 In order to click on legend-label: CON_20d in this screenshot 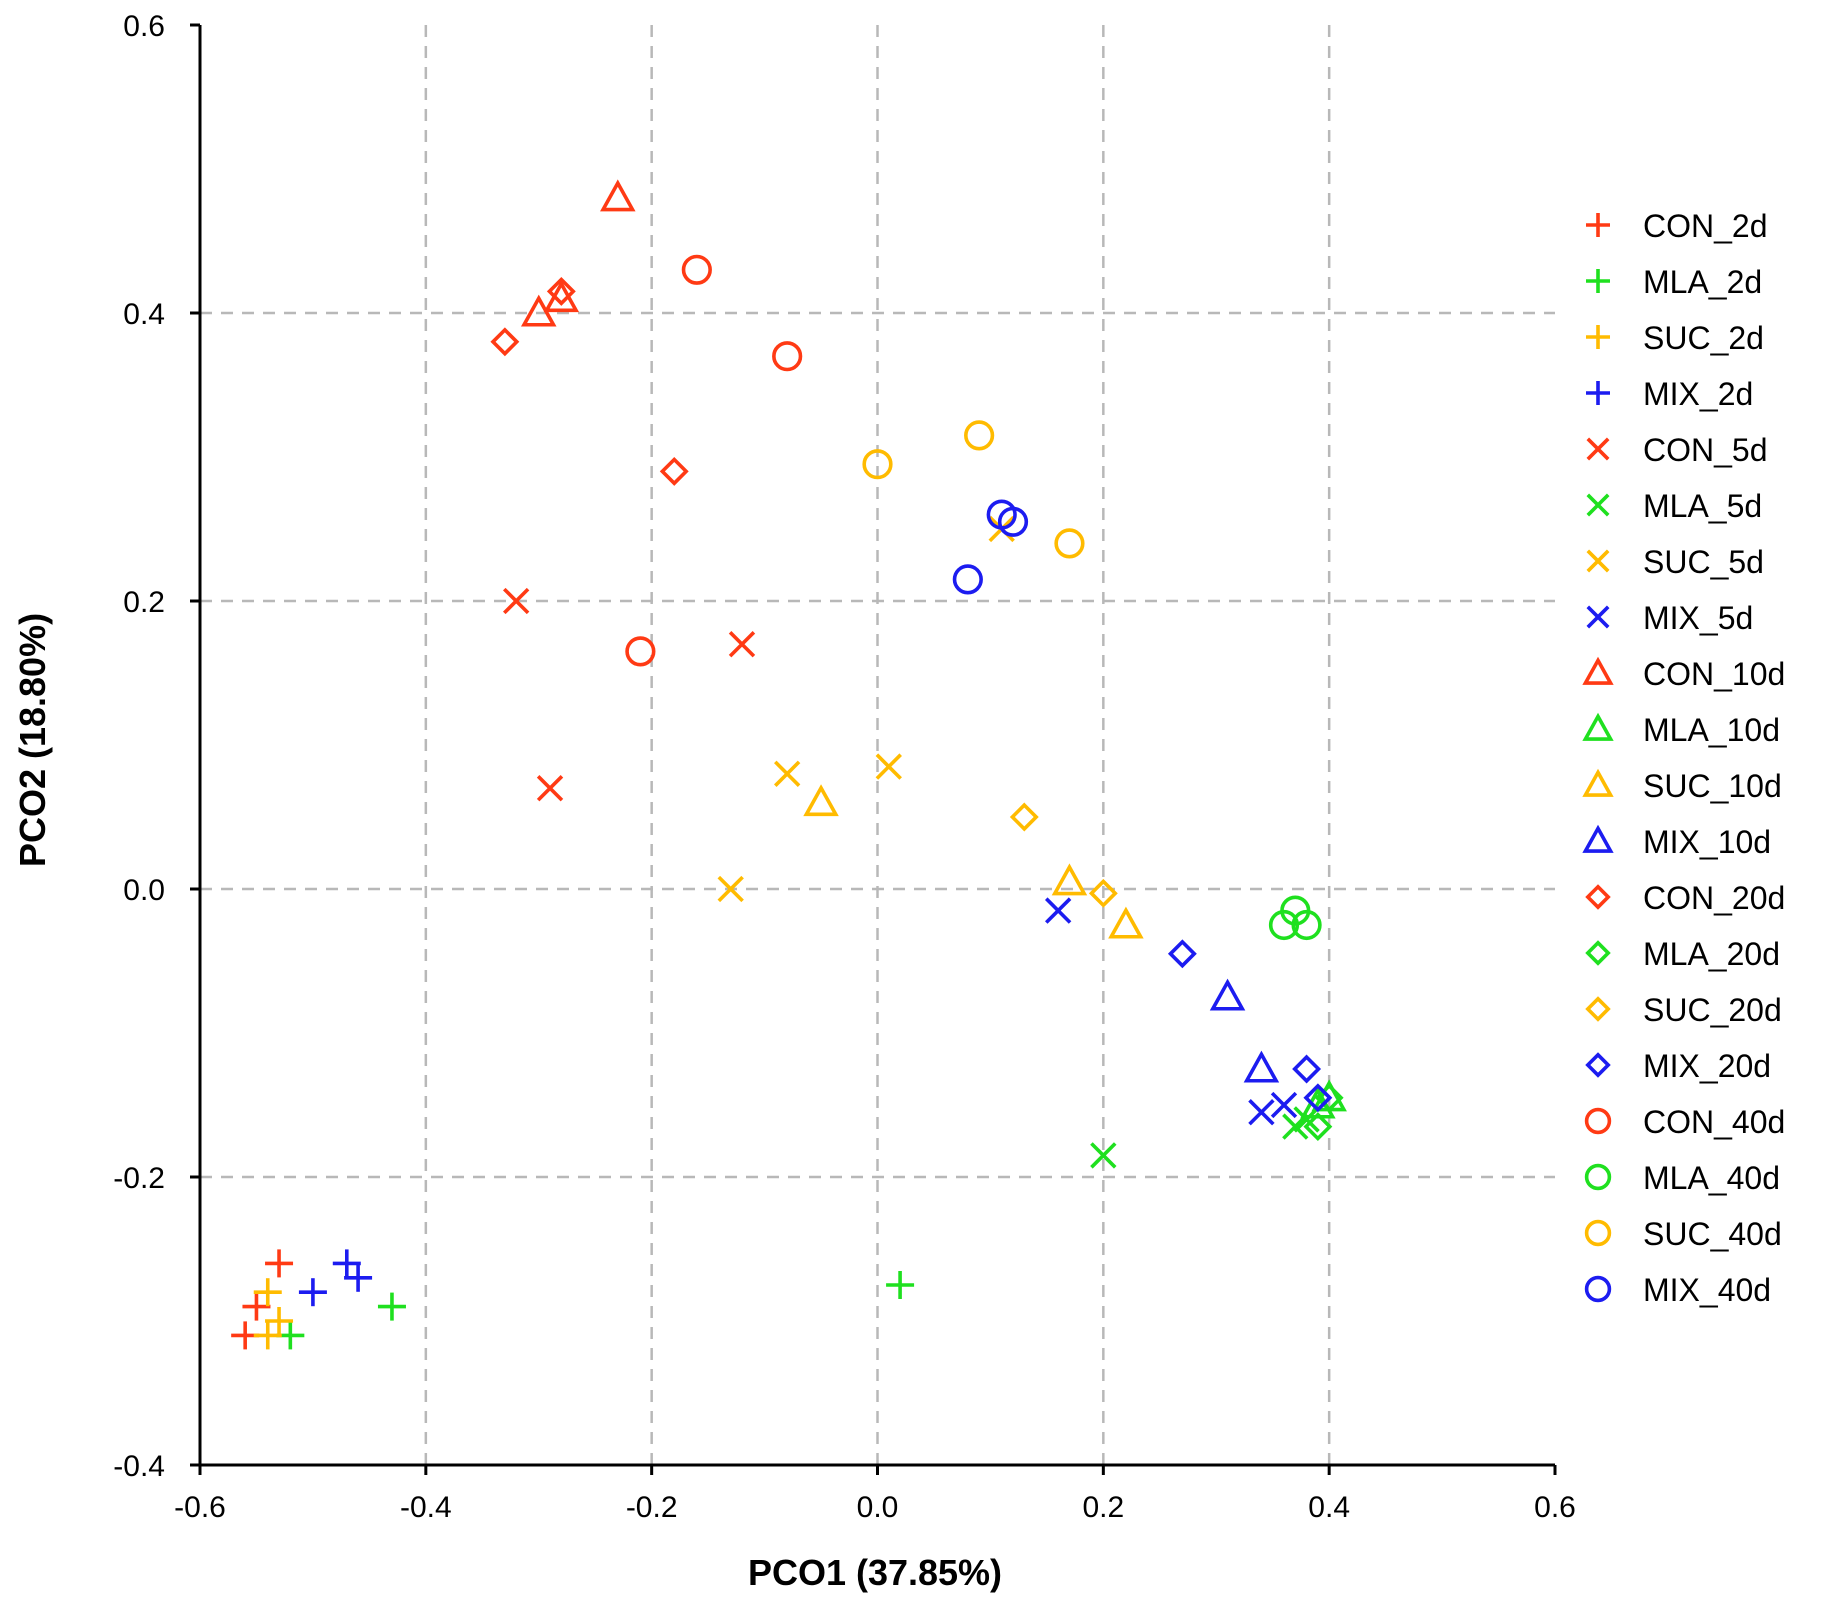, I will do `click(1714, 898)`.